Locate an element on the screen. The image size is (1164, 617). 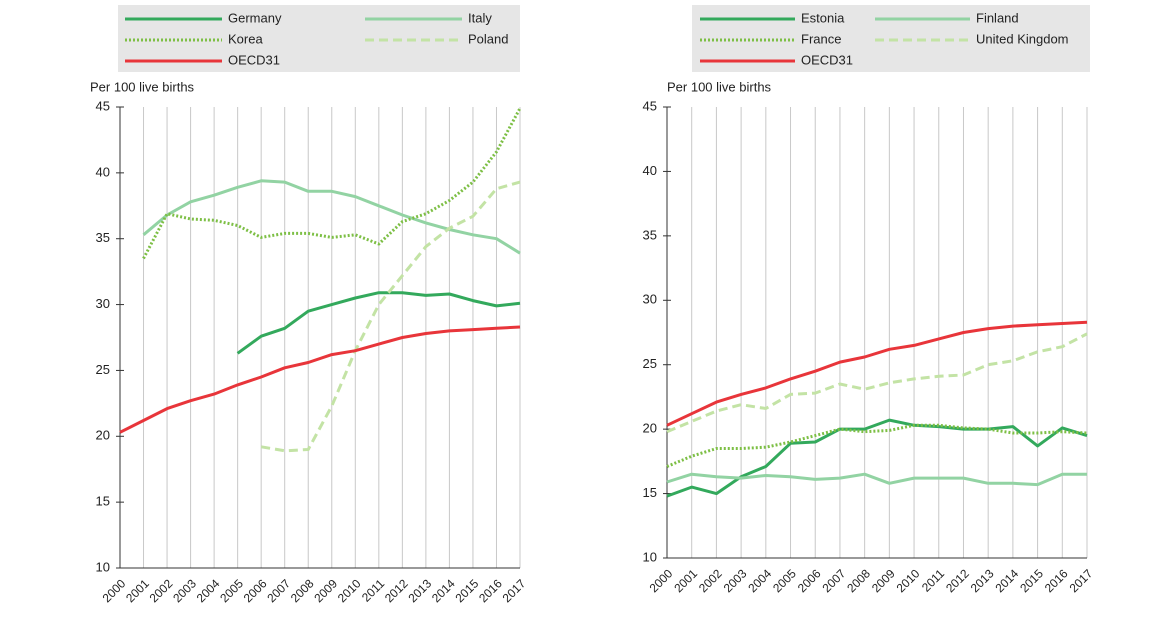
legend-label: Poland is located at coordinates (488, 38).